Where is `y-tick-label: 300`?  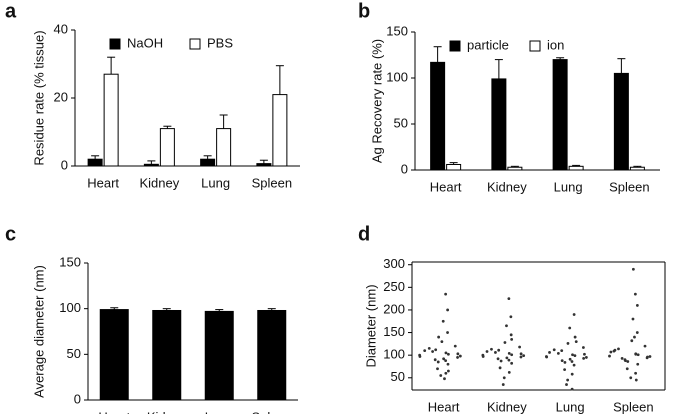 y-tick-label: 300 is located at coordinates (394, 263).